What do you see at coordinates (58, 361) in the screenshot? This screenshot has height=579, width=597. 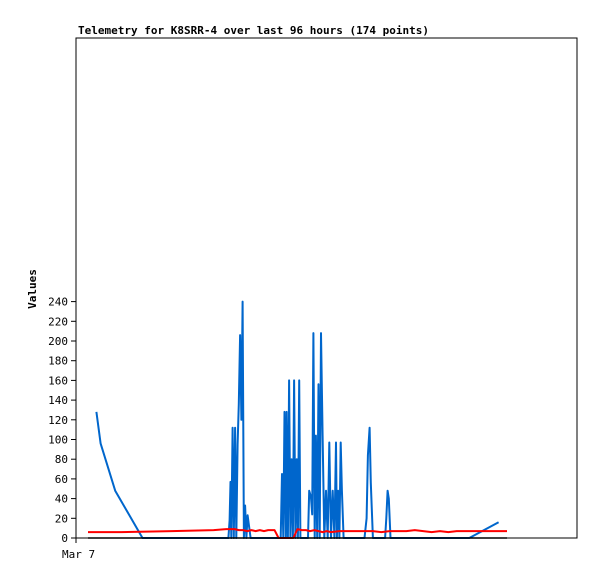 I see `y-tick-label: 180` at bounding box center [58, 361].